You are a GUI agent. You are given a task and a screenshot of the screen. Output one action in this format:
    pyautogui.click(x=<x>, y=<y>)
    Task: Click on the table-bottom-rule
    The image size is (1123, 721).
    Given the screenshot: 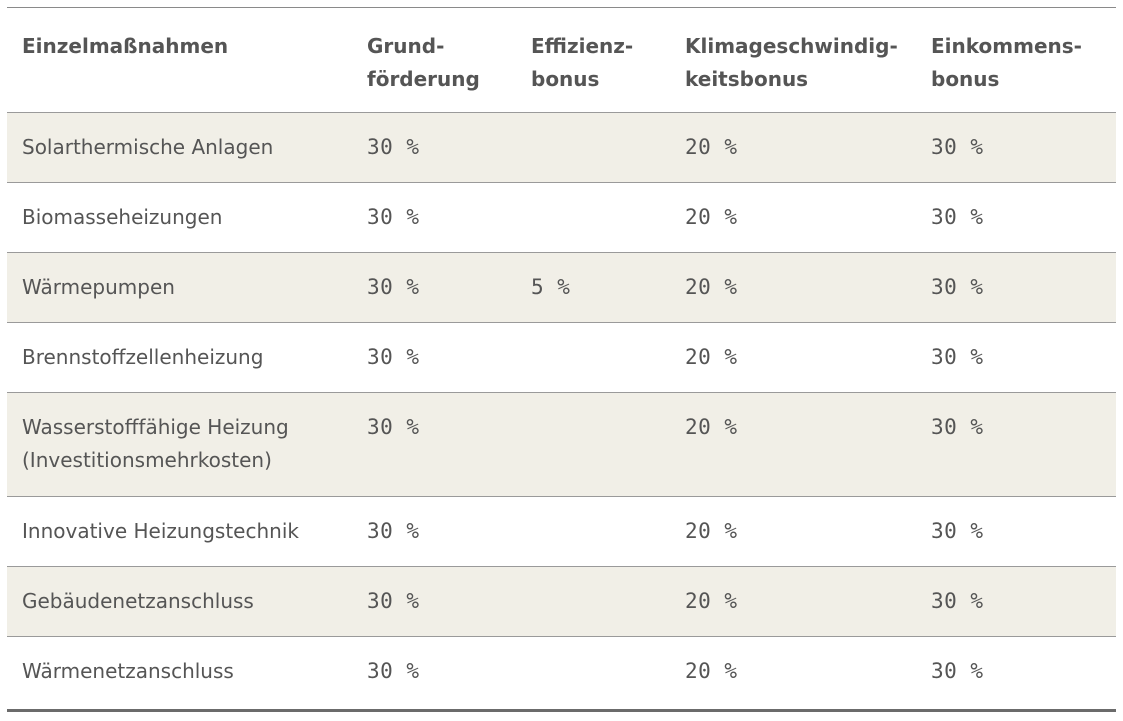 What is the action you would take?
    pyautogui.click(x=561, y=710)
    